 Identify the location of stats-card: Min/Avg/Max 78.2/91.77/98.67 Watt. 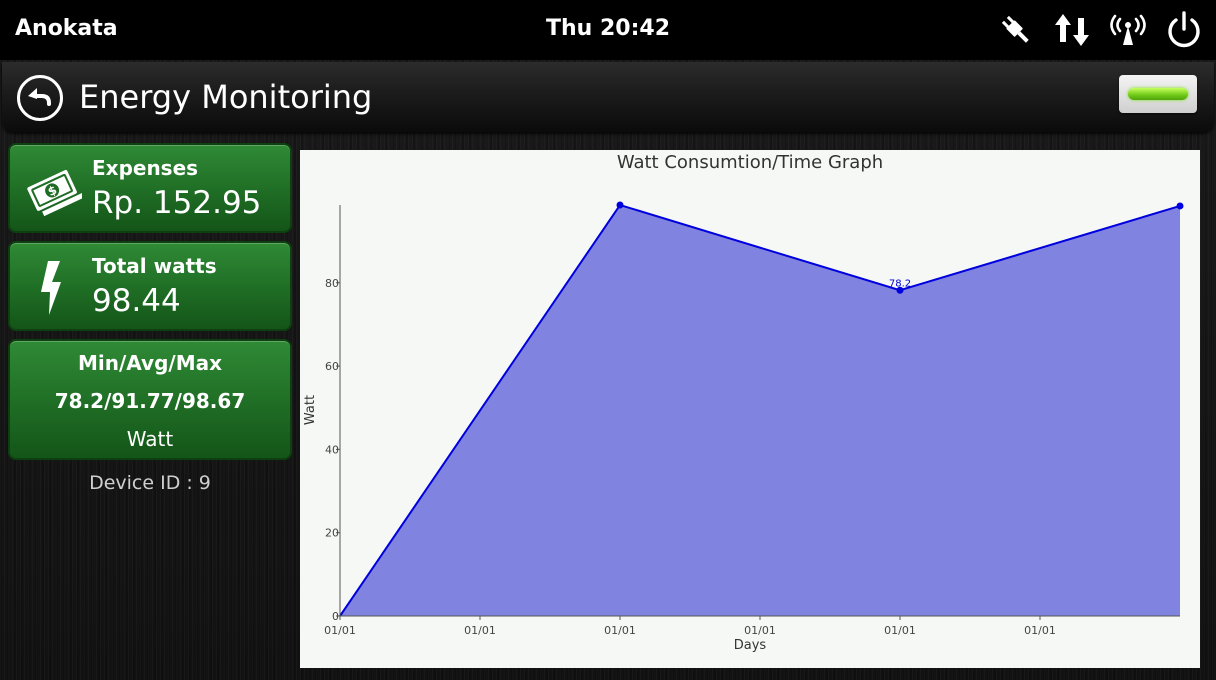
(150, 399).